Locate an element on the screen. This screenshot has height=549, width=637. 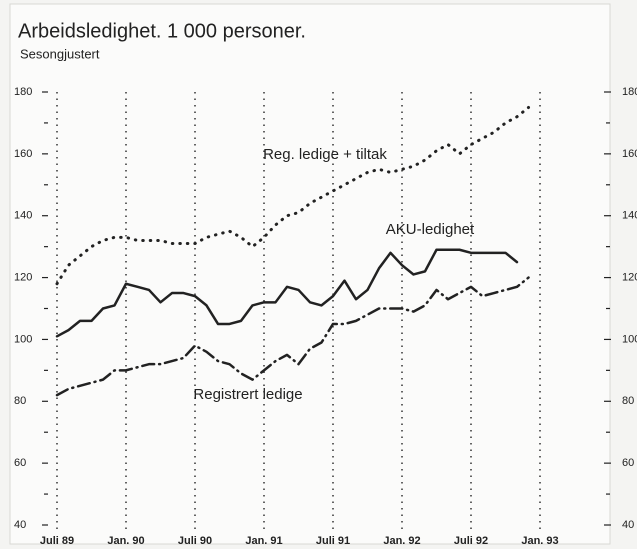
y-tick-label-right: 120 is located at coordinates (629, 277).